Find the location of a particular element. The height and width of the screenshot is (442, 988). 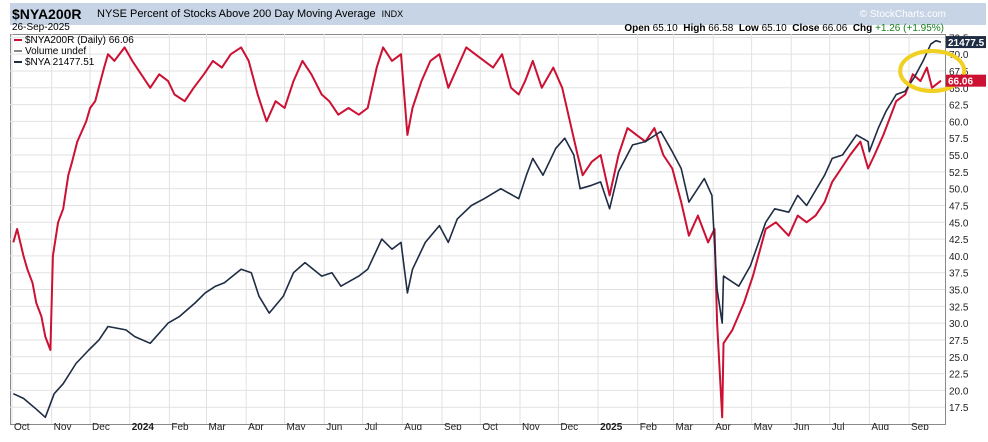

pct-last-value-text: 66.06 is located at coordinates (960, 82).